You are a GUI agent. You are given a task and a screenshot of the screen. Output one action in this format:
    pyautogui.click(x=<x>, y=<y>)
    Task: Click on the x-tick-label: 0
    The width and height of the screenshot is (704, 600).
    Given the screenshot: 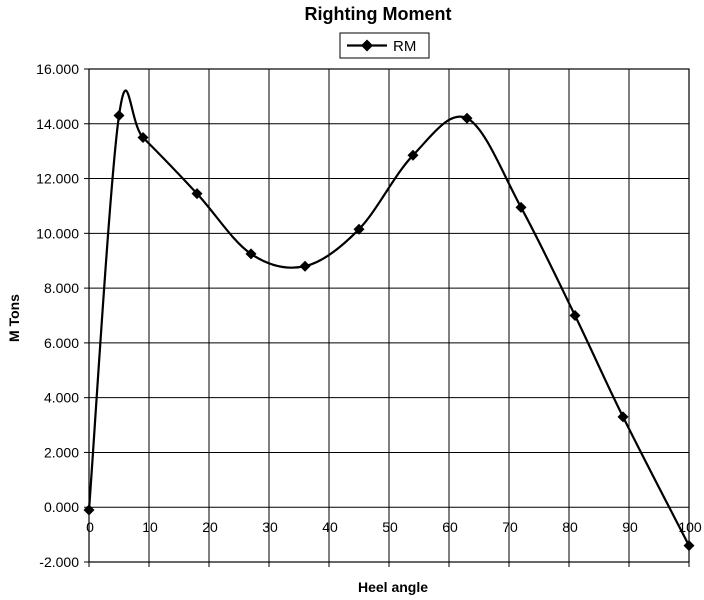 What is the action you would take?
    pyautogui.click(x=90, y=527)
    